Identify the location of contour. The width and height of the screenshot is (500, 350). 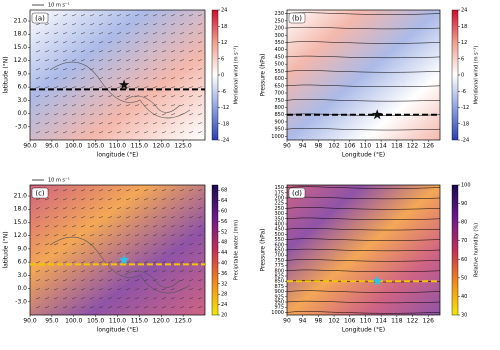
(363, 85).